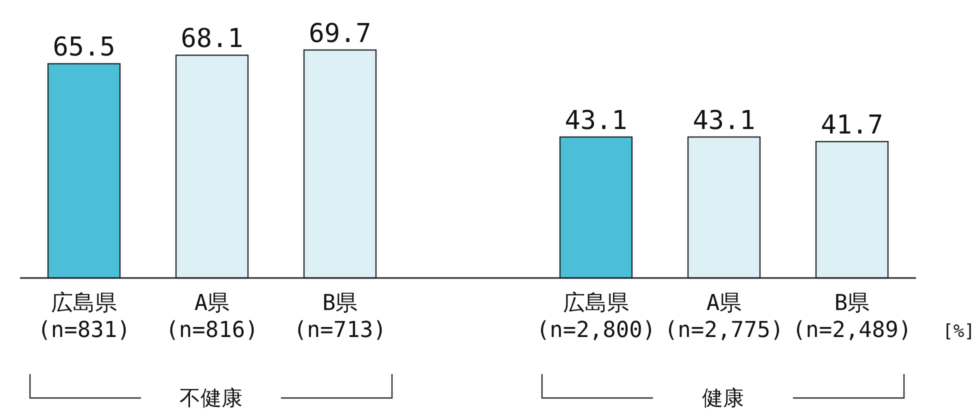 The height and width of the screenshot is (410, 977). I want to click on x-tick-label: B県 (n=2,489), so click(852, 317).